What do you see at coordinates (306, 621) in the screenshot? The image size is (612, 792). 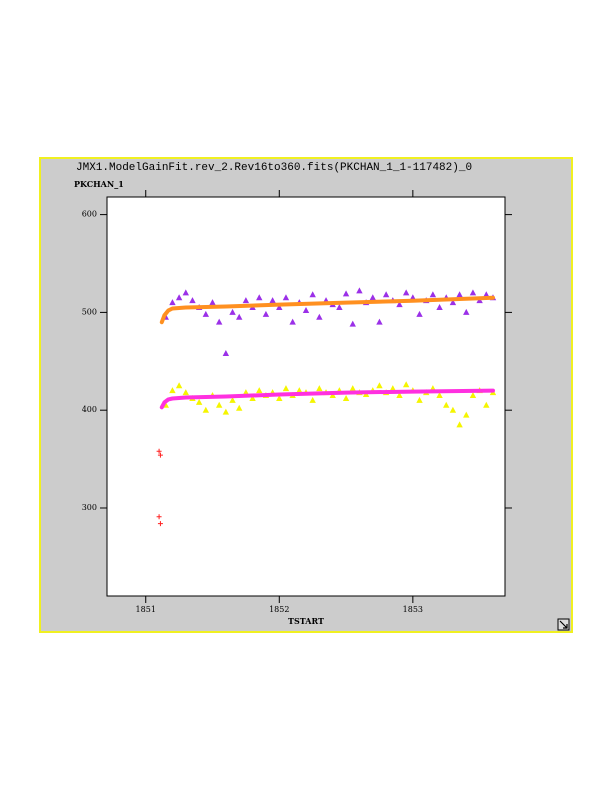 I see `x-axis-label: TSTART` at bounding box center [306, 621].